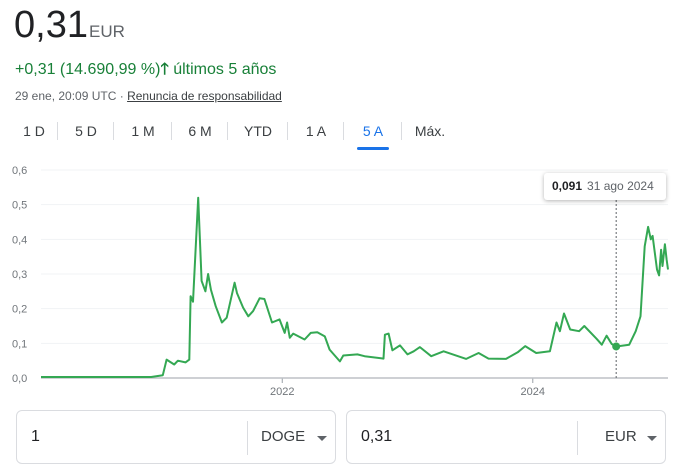  Describe the element at coordinates (430, 131) in the screenshot. I see `tab-m-x-: Máx.` at that location.